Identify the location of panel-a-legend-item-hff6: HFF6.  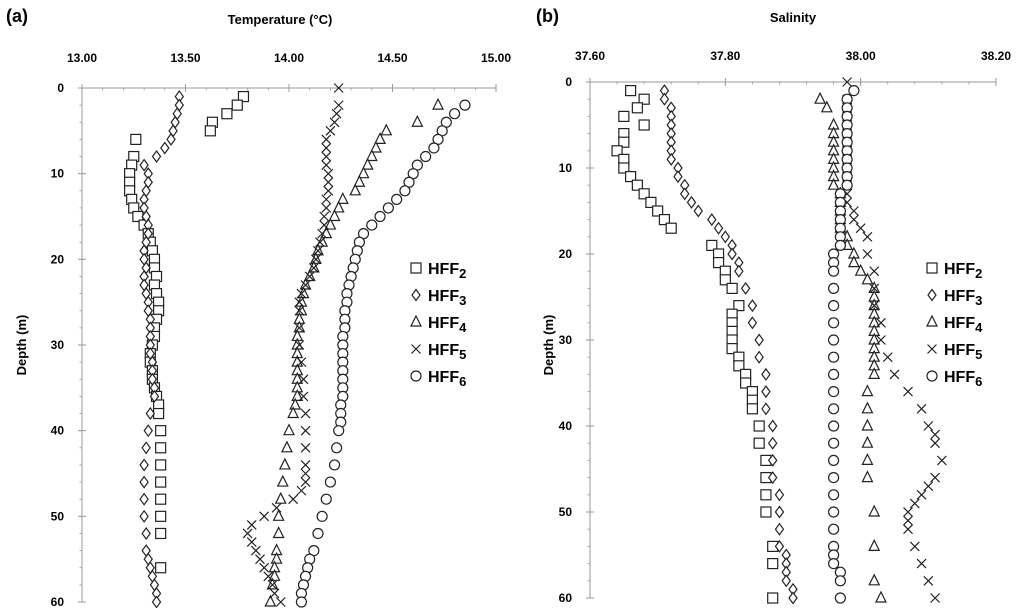
(438, 379).